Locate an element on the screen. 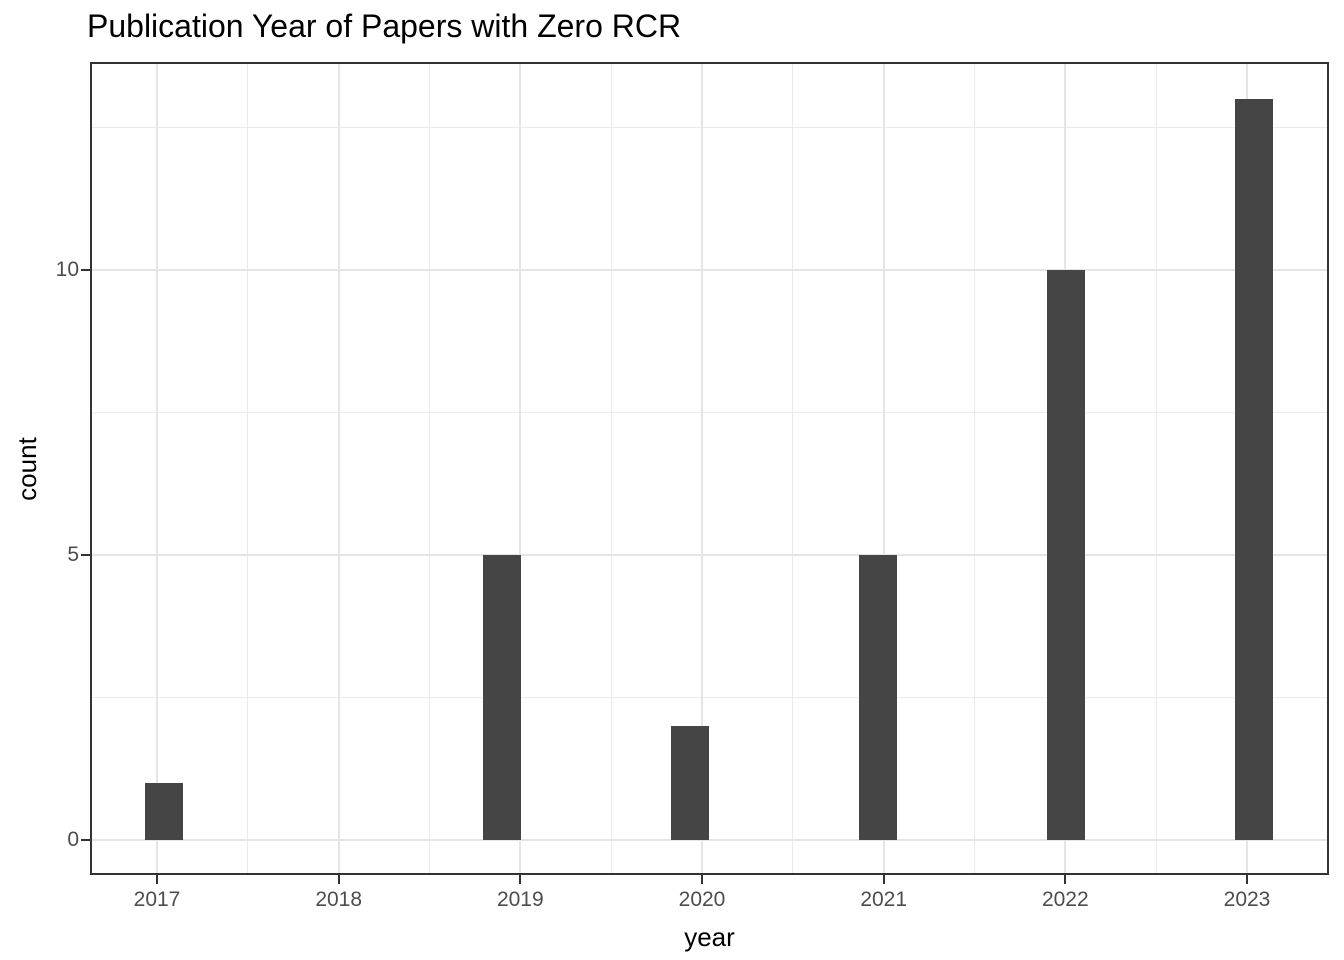  bar-2023 is located at coordinates (1254, 469).